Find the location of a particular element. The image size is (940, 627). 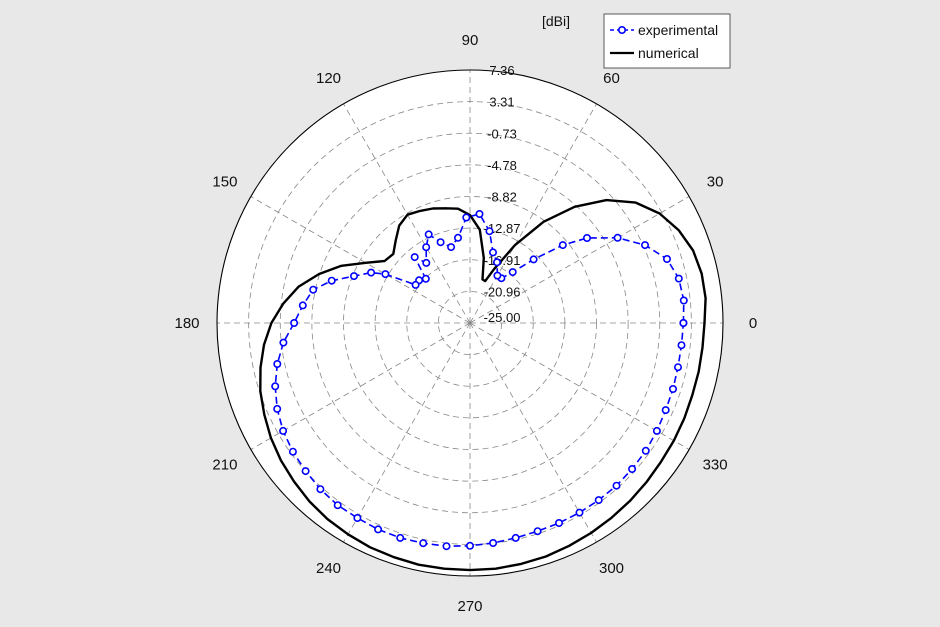

angle-tick-label: 120 is located at coordinates (328, 78).